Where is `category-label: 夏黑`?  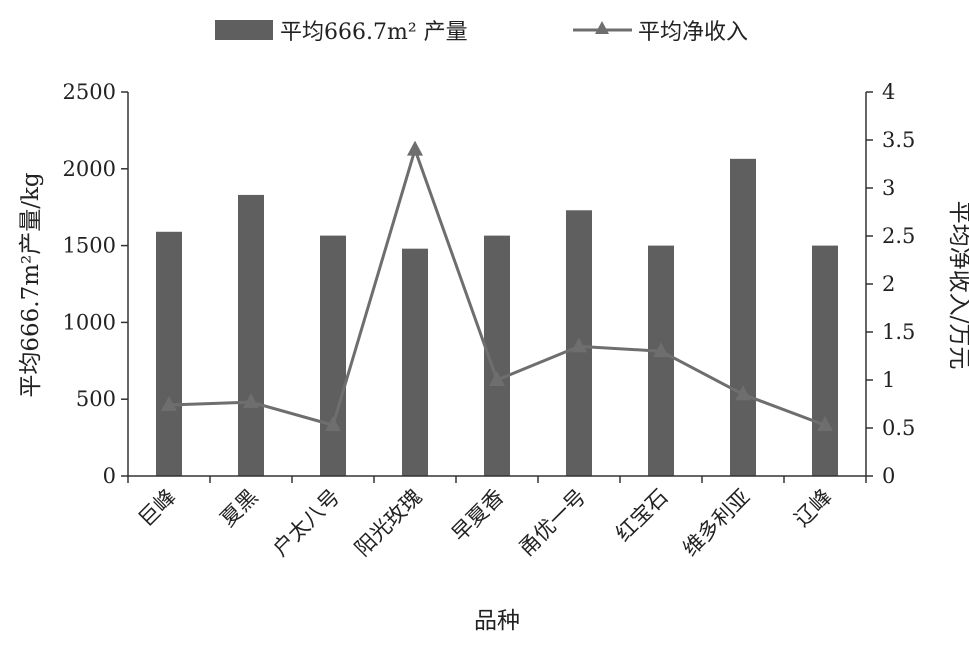 category-label: 夏黑 is located at coordinates (239, 508).